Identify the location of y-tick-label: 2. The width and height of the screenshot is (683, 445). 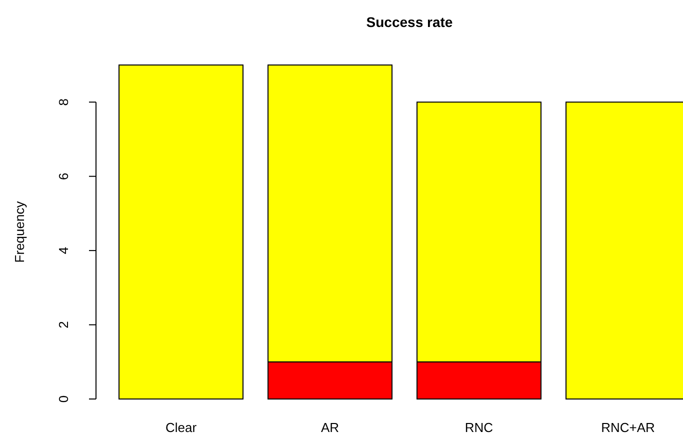
(63, 324).